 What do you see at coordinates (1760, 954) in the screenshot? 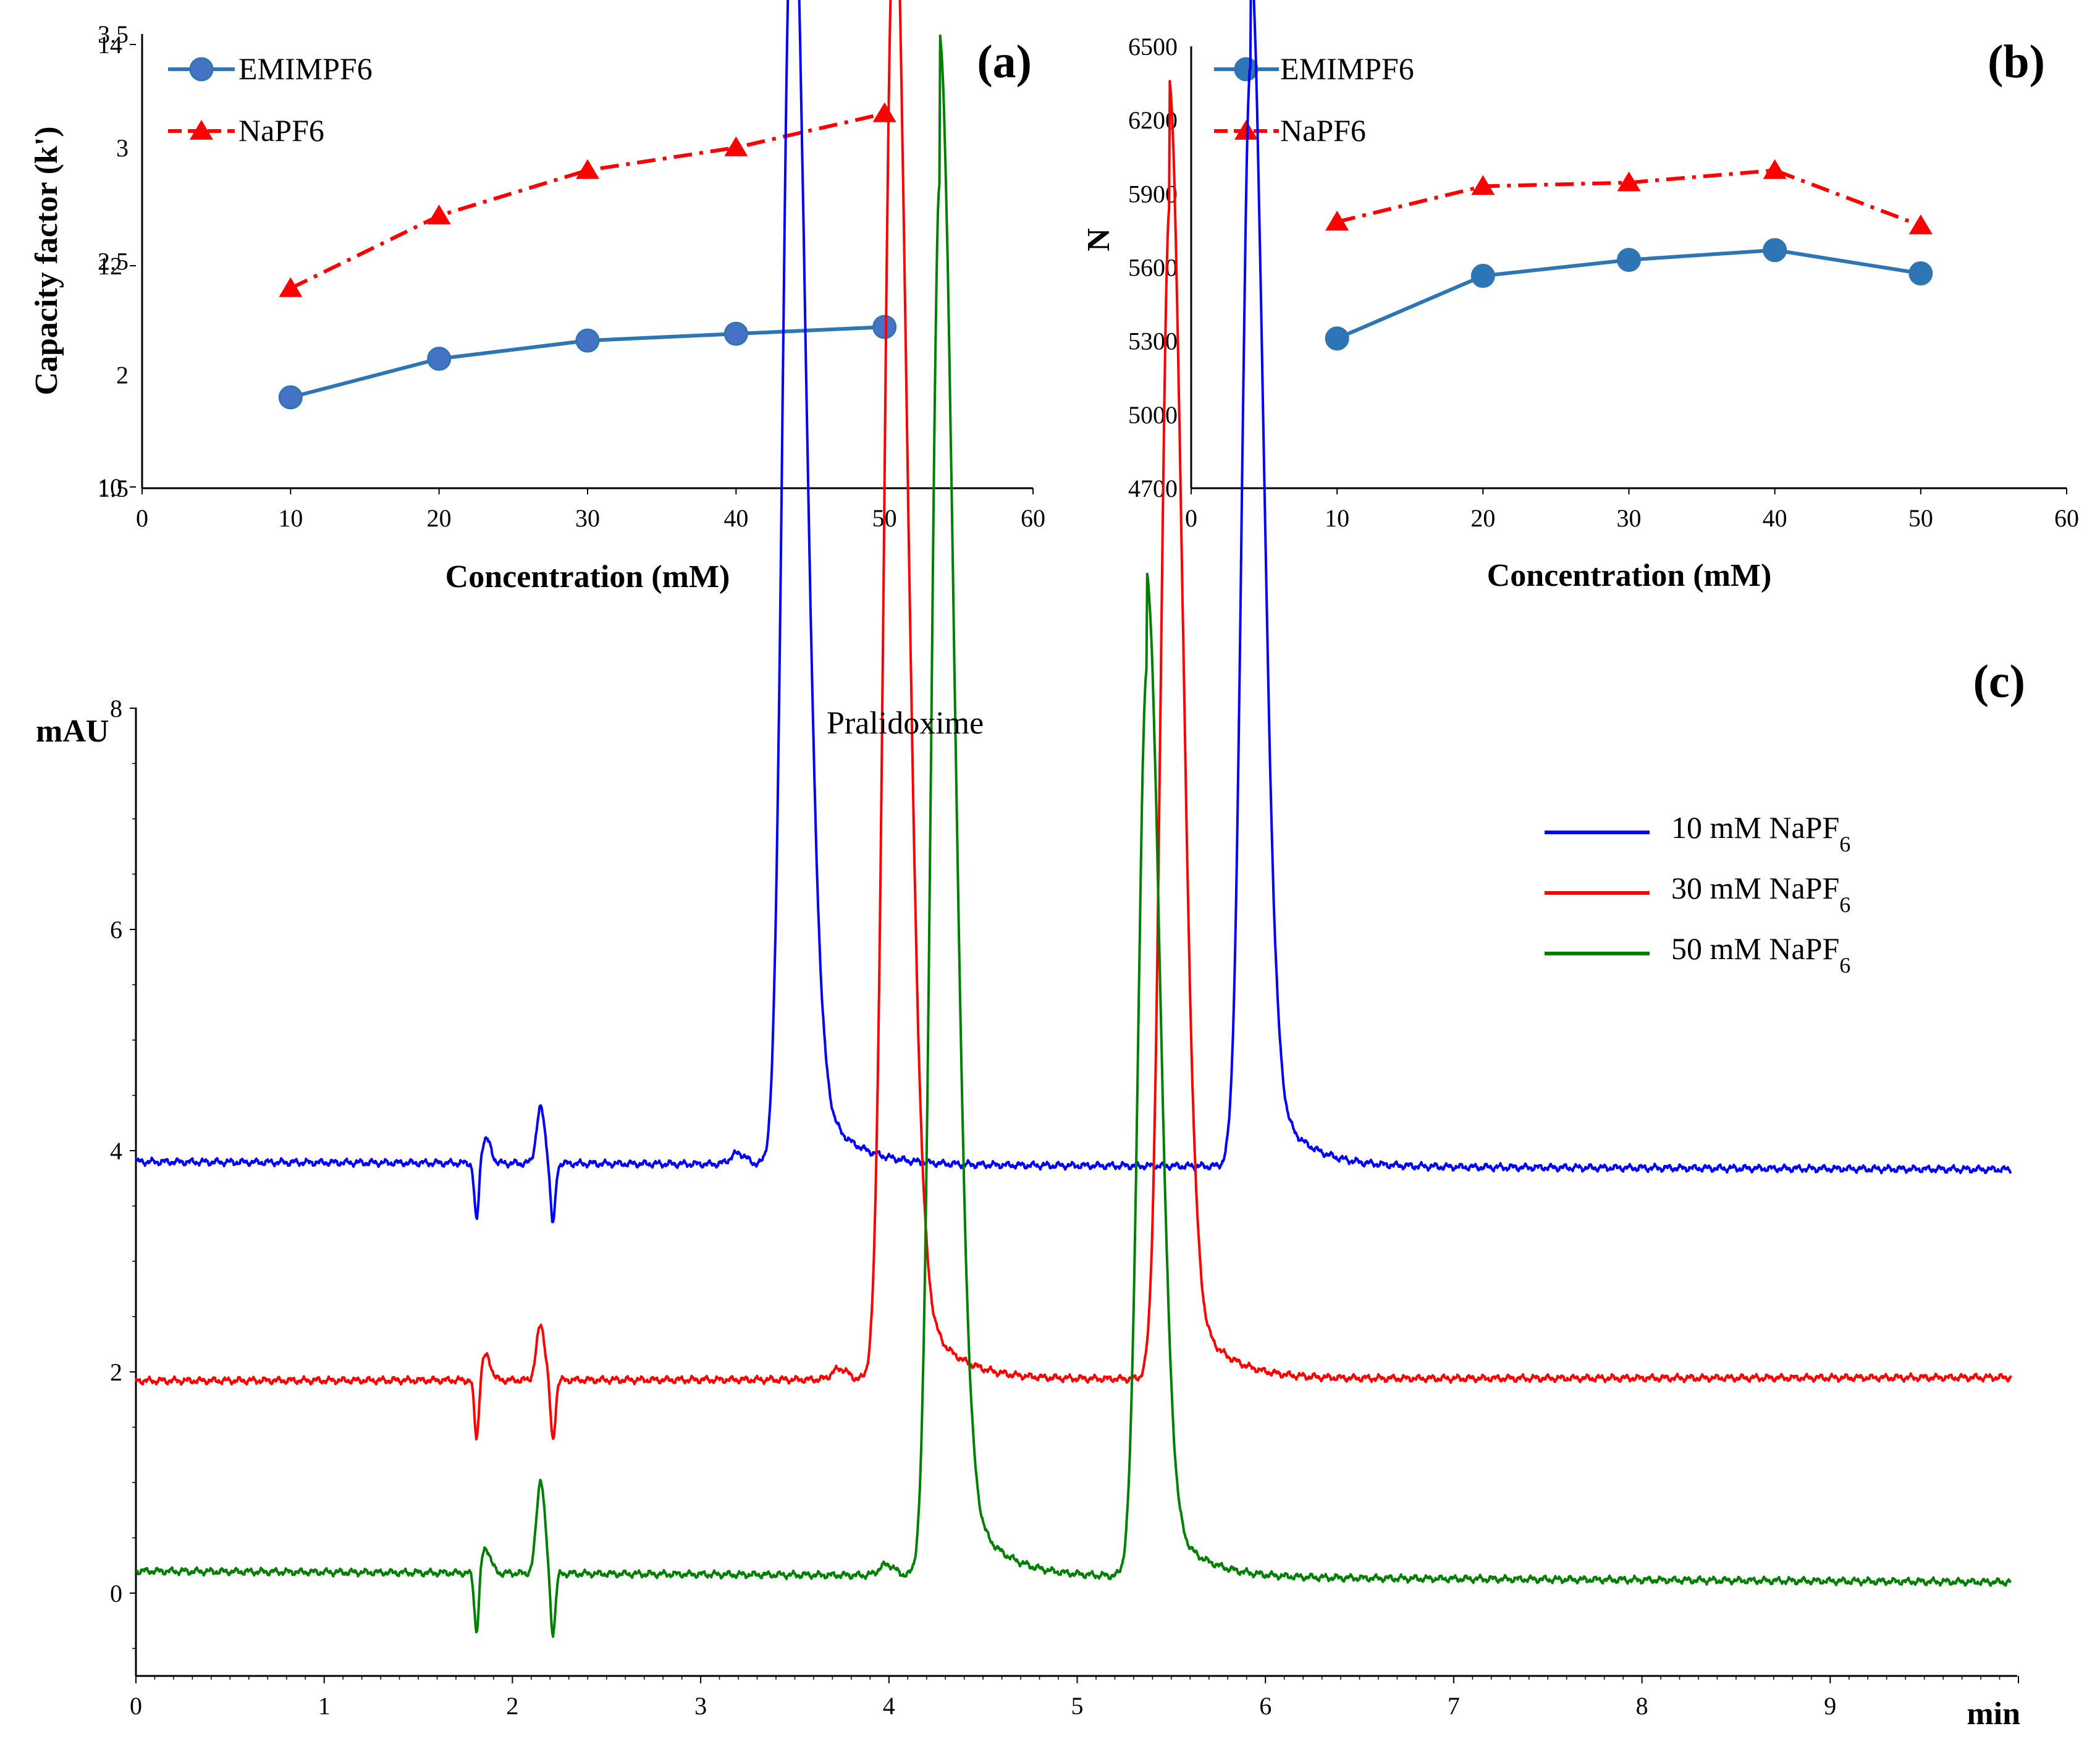
I see `panel-c-legend-label-50mm: 50 mM NaPF6` at bounding box center [1760, 954].